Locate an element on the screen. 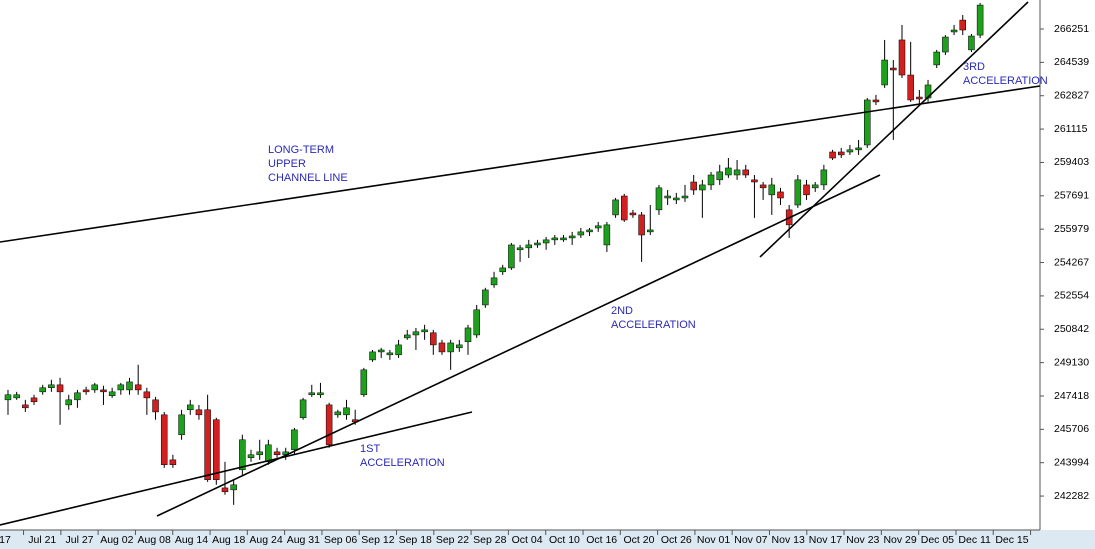 This screenshot has height=549, width=1095. x-tick-label: Oct 26 is located at coordinates (676, 540).